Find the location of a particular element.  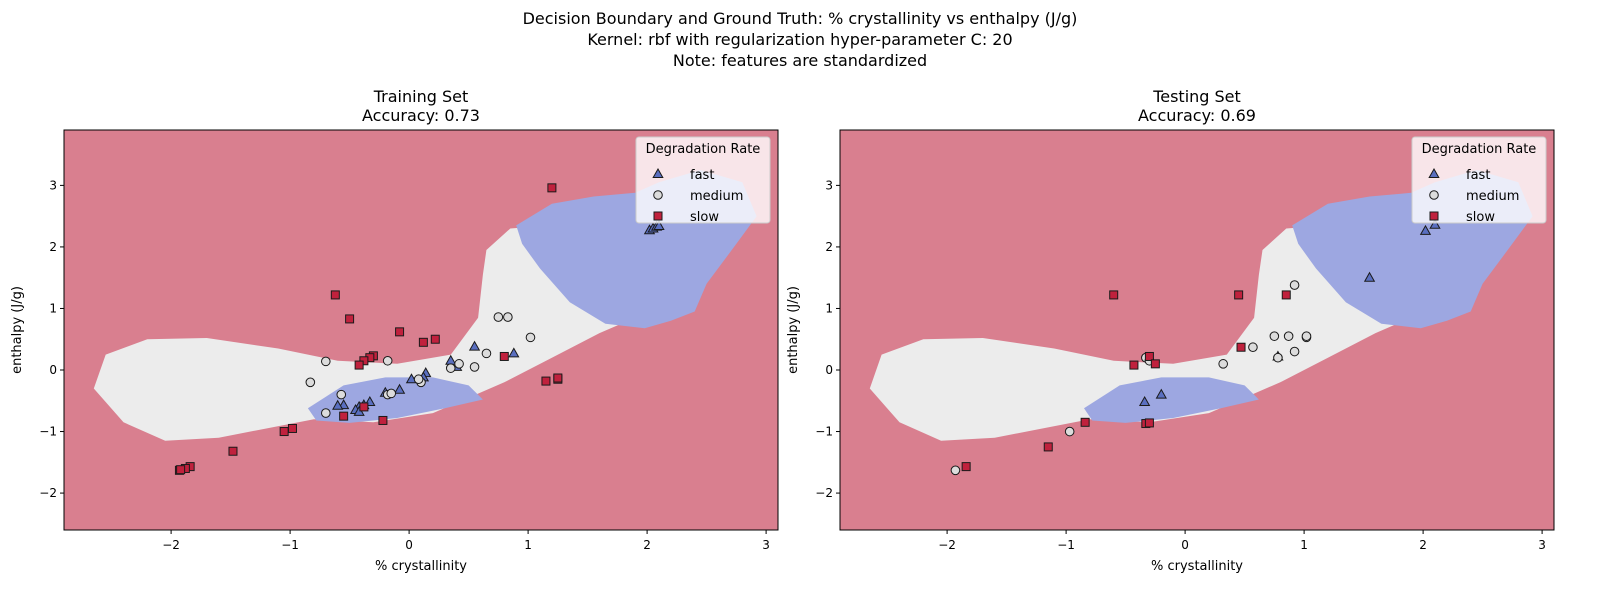

legend-box is located at coordinates (1479, 180).